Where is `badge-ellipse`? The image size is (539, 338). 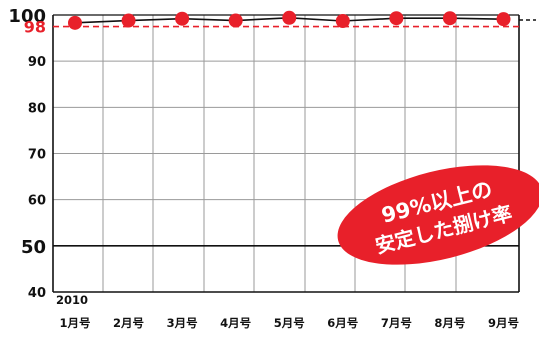
badge-ellipse is located at coordinates (438, 215).